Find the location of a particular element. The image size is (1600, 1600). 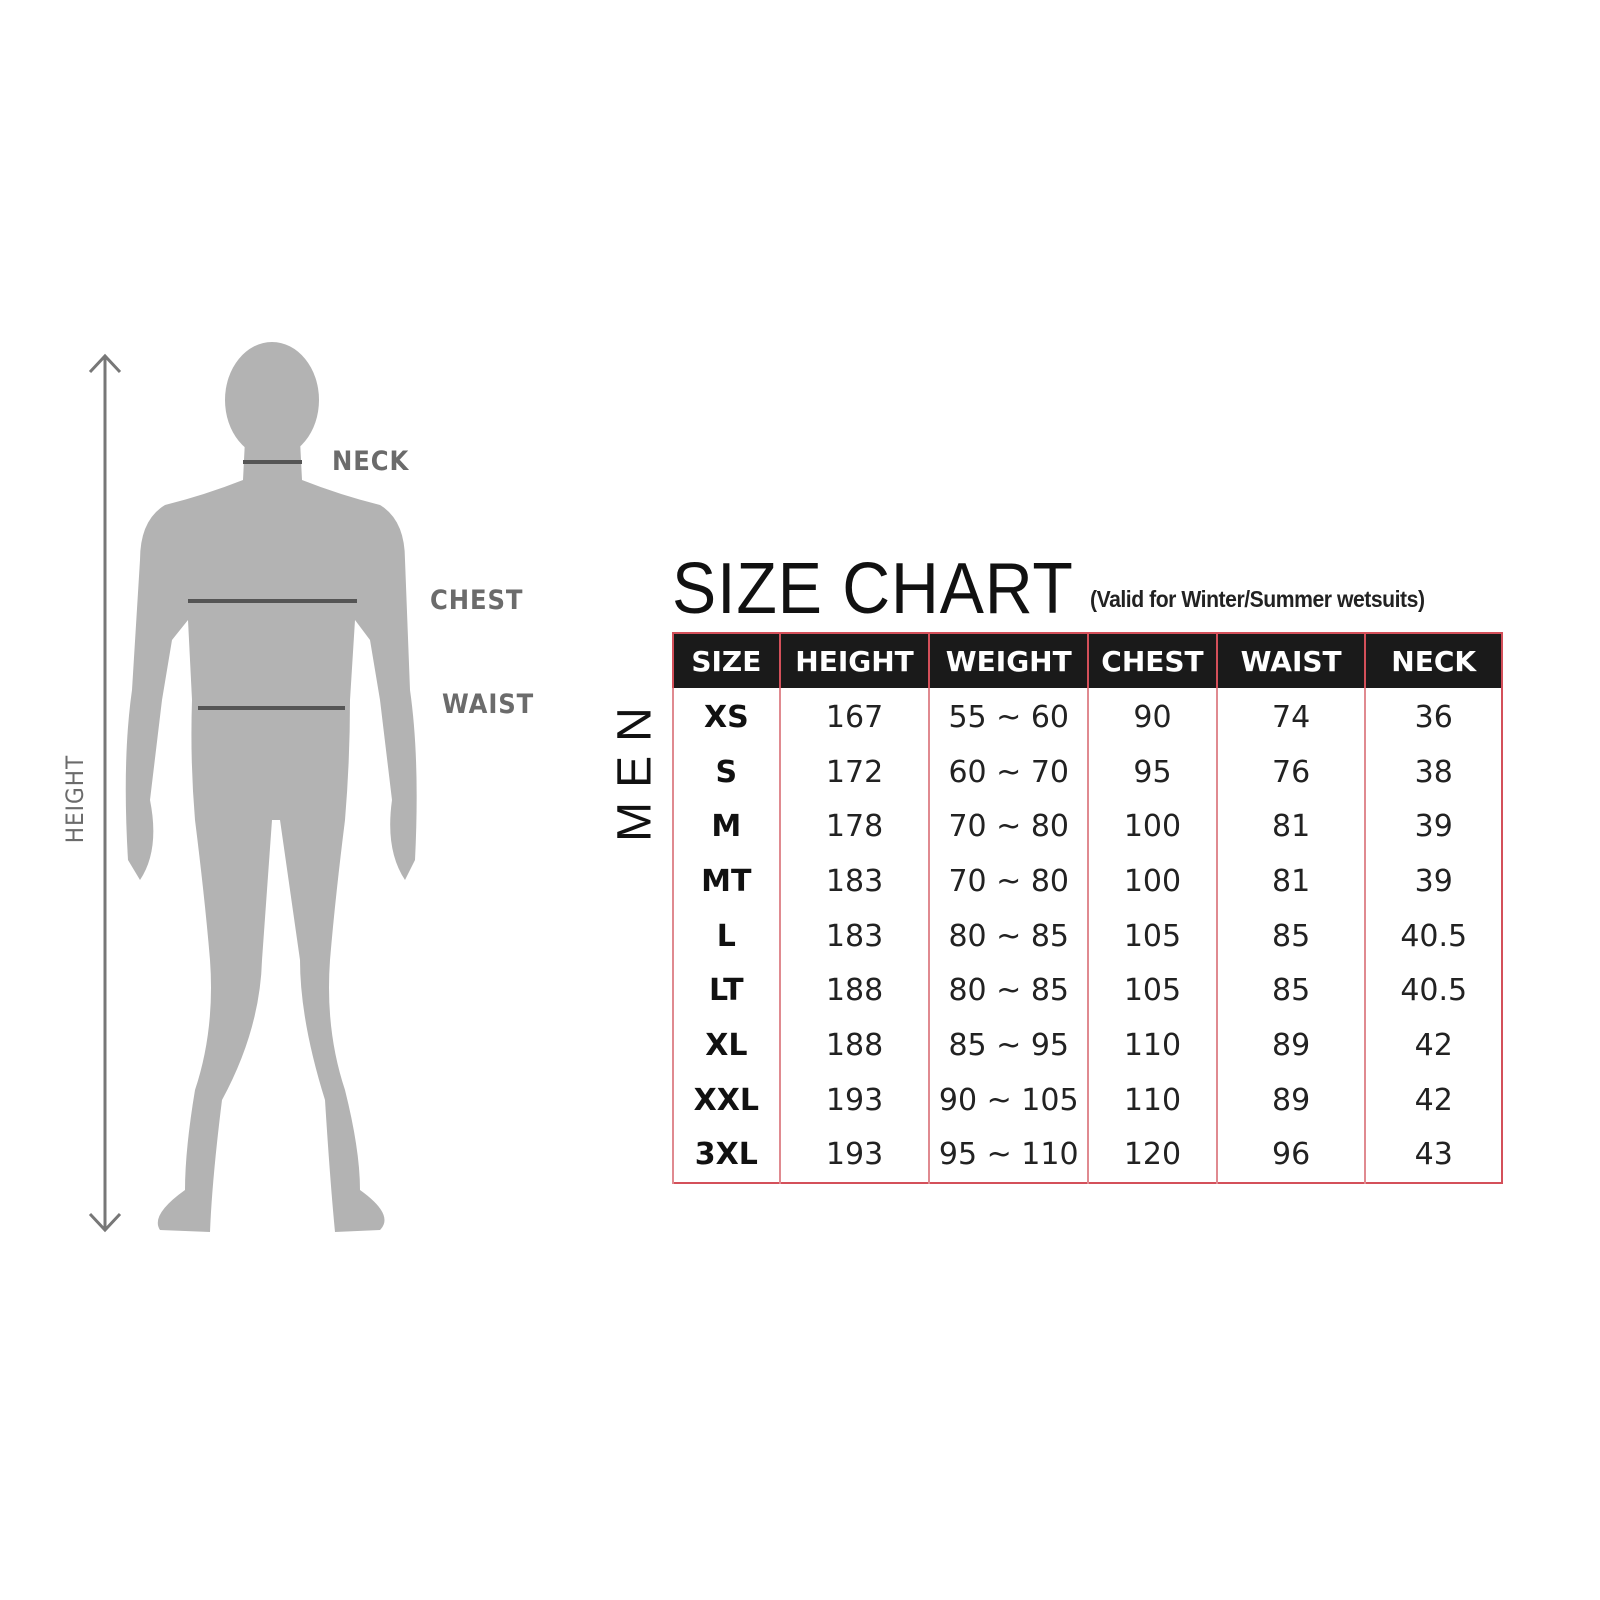

table-row: XXL 193 90 ~ 105 110 89 42 is located at coordinates (1087, 1100).